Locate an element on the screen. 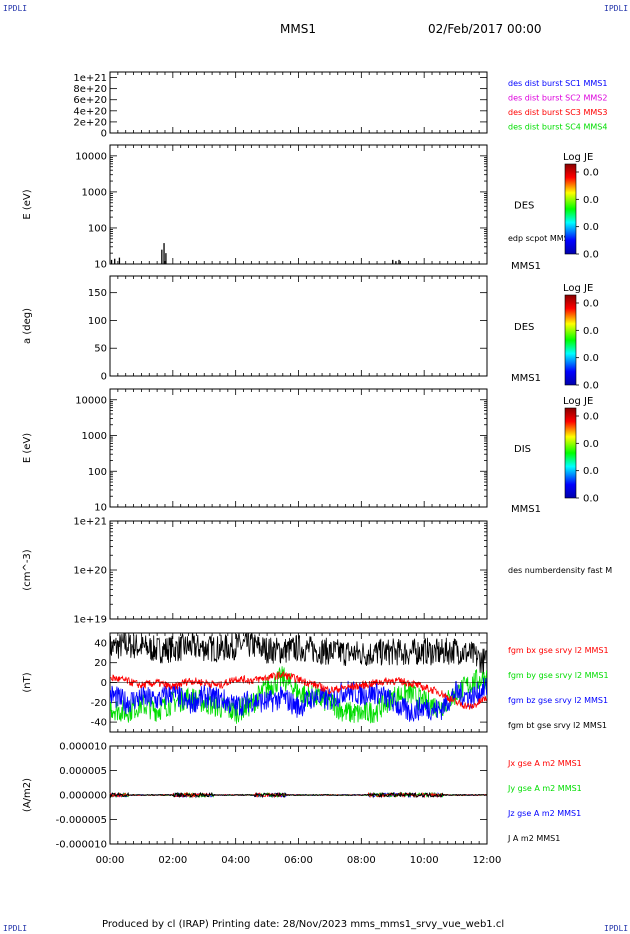  x-tick-label-5: 08:00 is located at coordinates (361, 860).